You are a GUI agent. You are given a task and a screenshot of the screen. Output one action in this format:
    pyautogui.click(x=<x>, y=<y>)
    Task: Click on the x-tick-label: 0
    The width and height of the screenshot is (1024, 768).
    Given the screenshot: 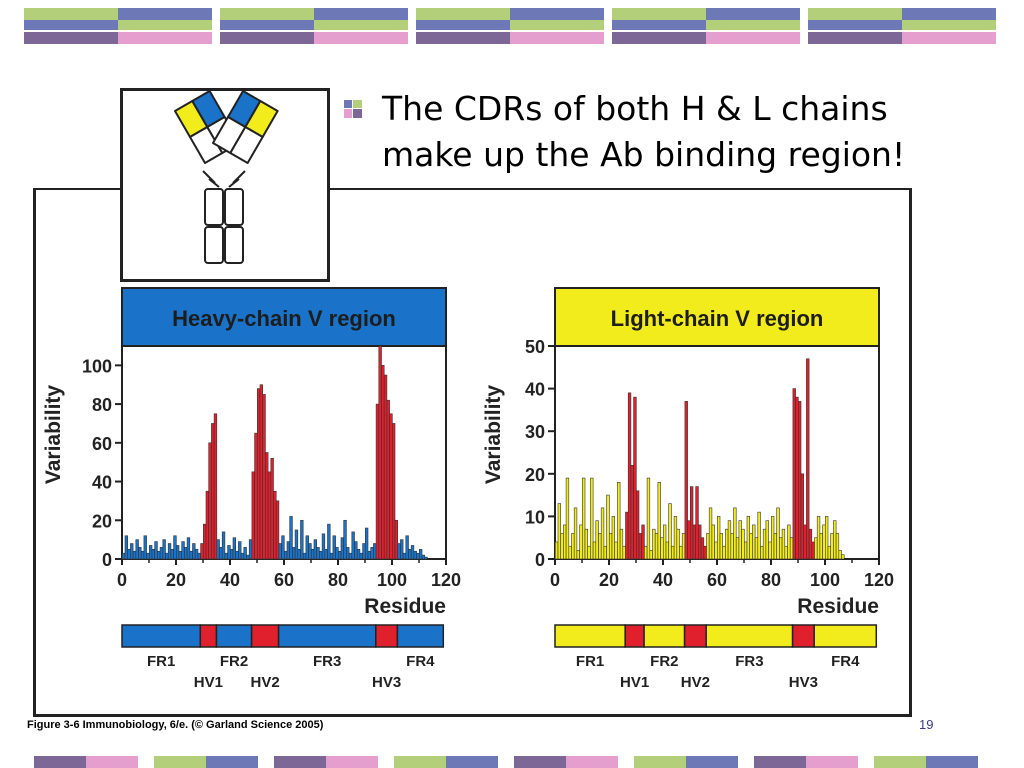 What is the action you would take?
    pyautogui.click(x=122, y=580)
    